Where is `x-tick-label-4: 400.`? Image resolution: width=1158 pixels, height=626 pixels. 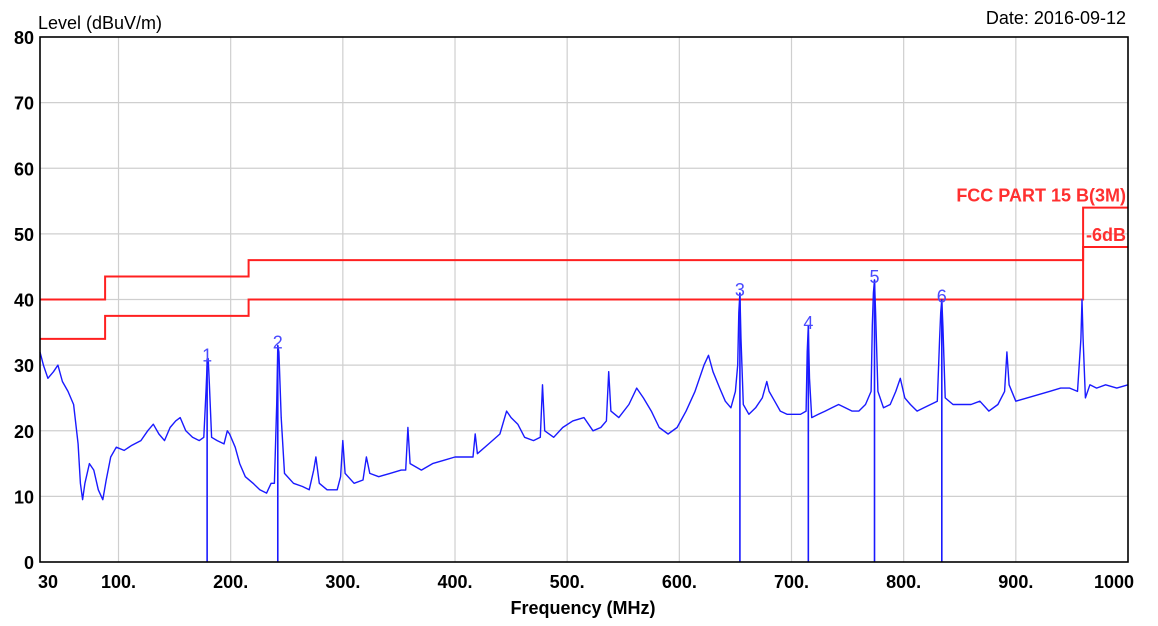 x-tick-label-4: 400. is located at coordinates (454, 582).